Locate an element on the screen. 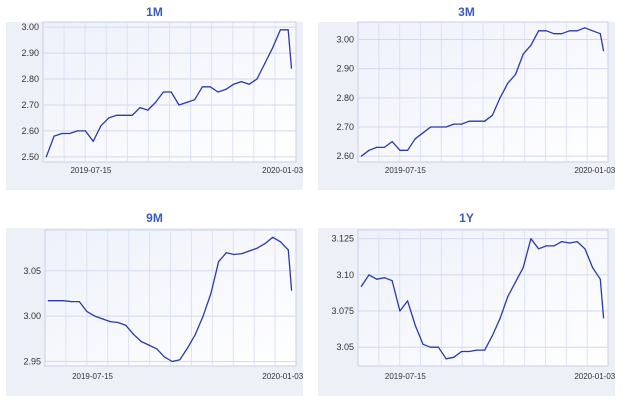 The width and height of the screenshot is (629, 405). y-tick-label: 2.50 is located at coordinates (30, 157).